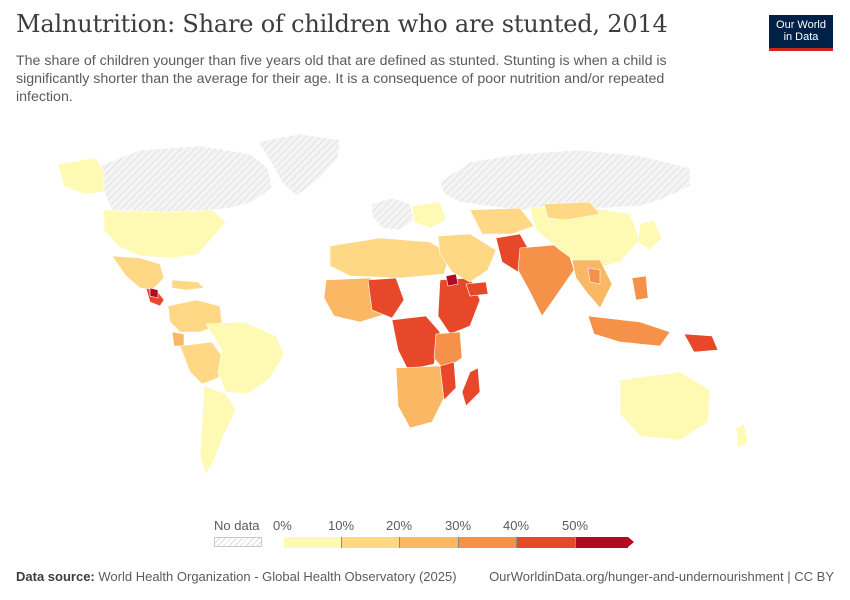  Describe the element at coordinates (665, 406) in the screenshot. I see `region-australia` at that location.